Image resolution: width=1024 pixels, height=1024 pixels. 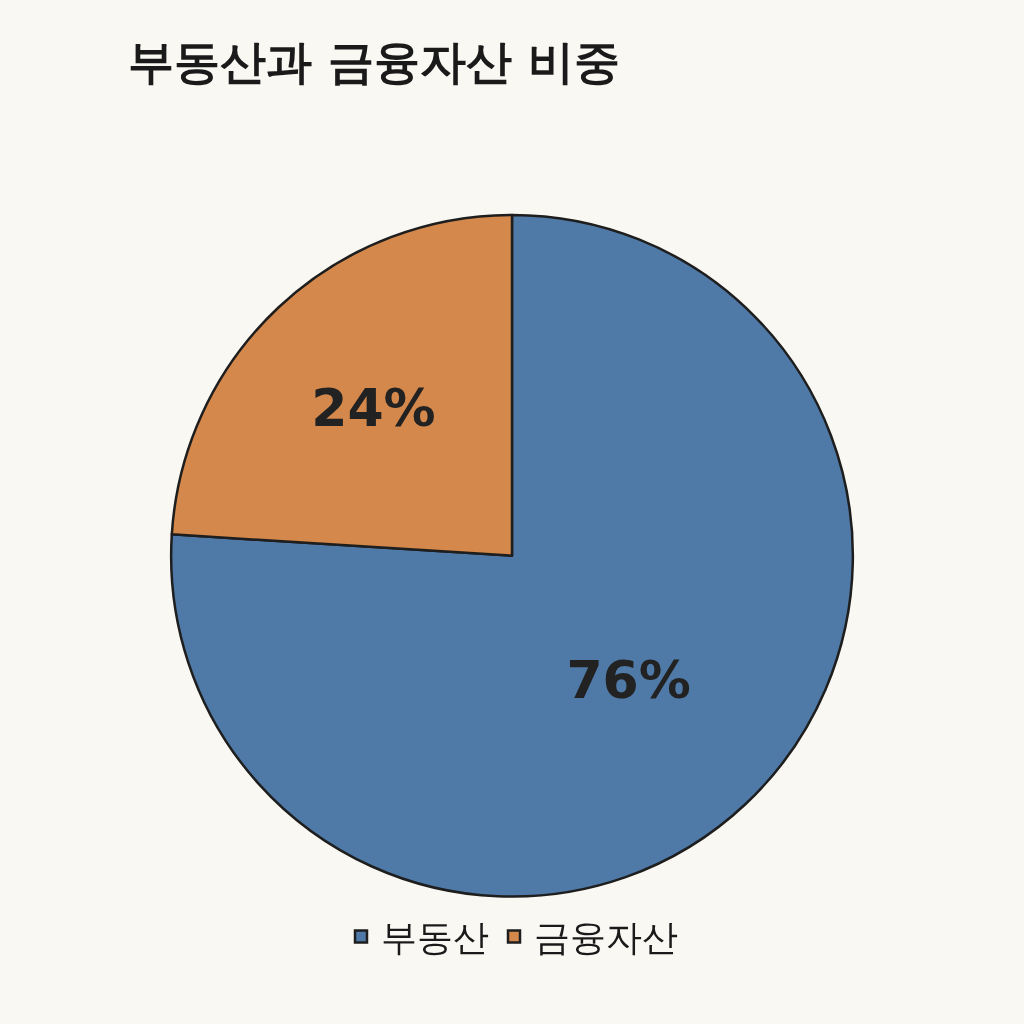 What do you see at coordinates (374, 62) in the screenshot?
I see `chart-title: 부동산과 금융자산 비중` at bounding box center [374, 62].